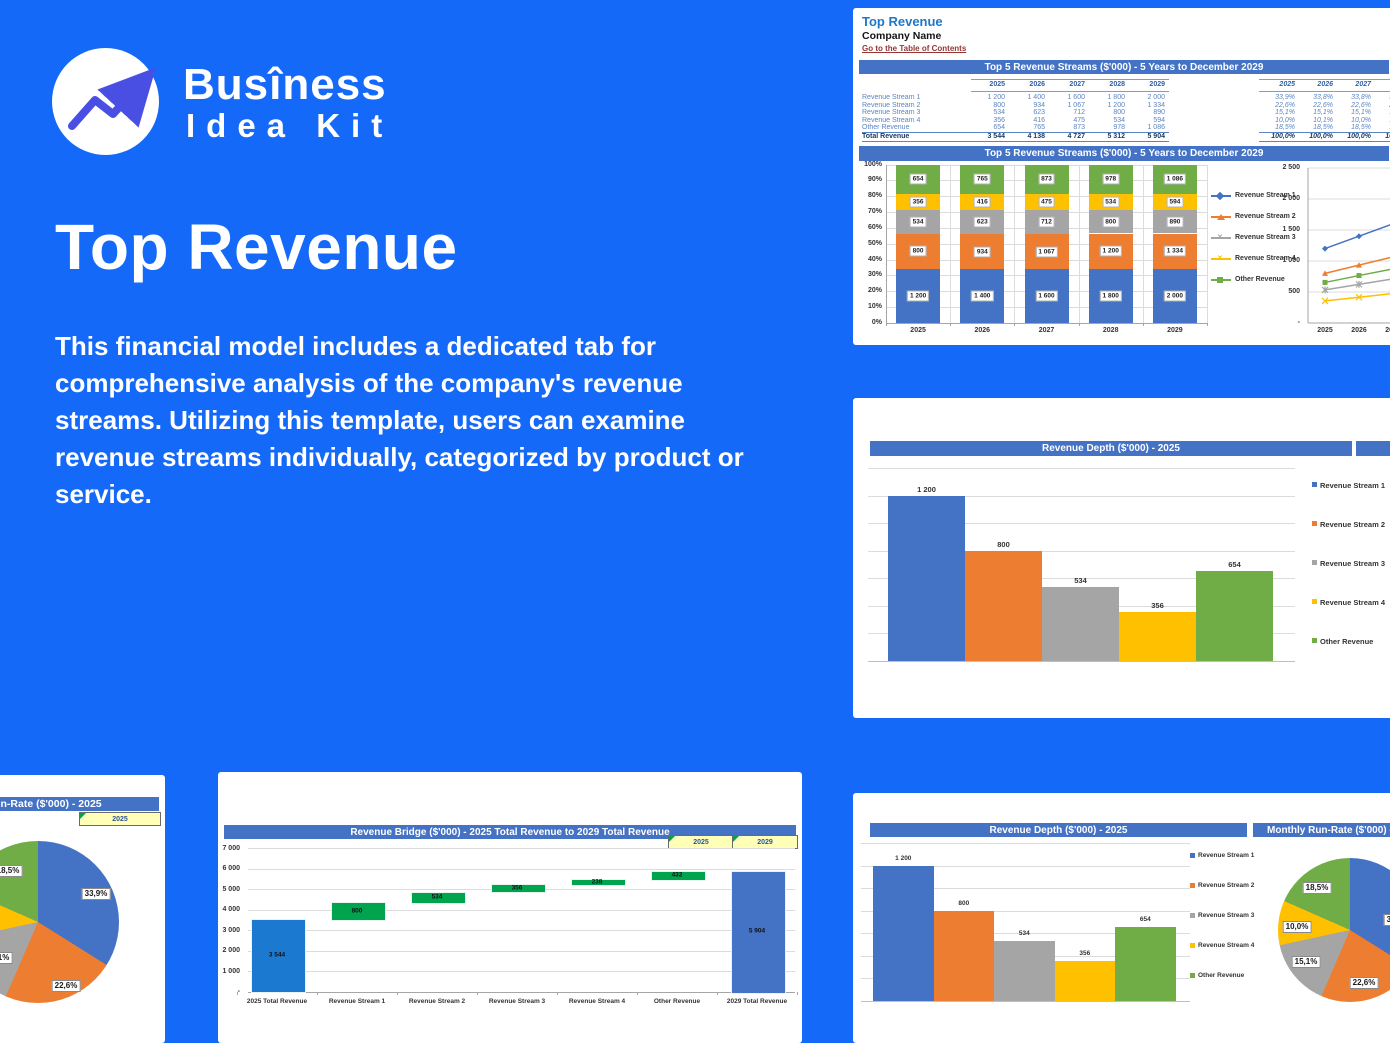  I want to click on bridge-y-axis-label: 7 000, so click(231, 848).